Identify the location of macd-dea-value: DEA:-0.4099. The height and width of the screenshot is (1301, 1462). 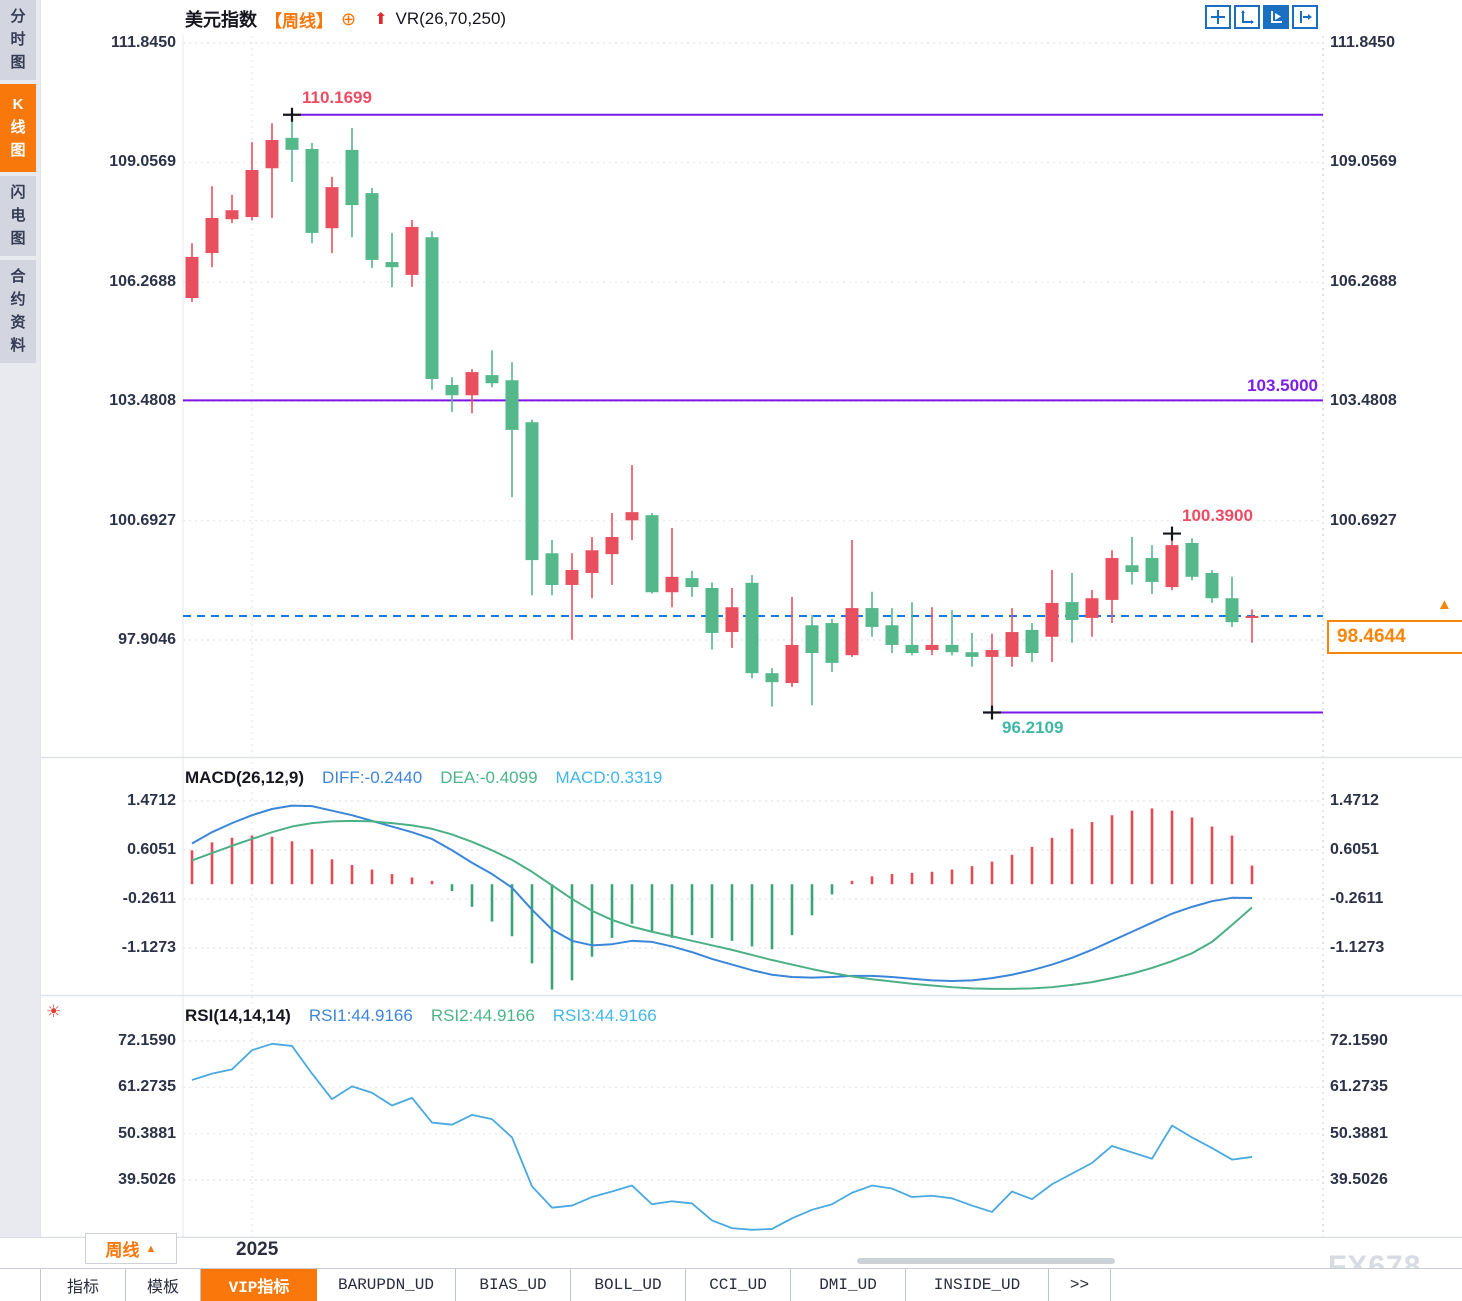
(489, 777).